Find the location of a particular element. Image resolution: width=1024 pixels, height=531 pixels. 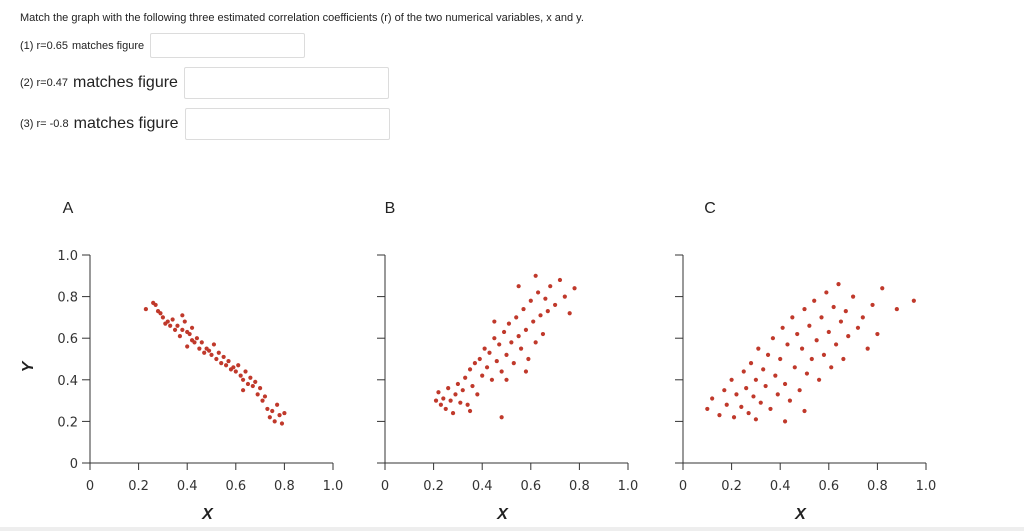

x-axis-title: X is located at coordinates (502, 514).